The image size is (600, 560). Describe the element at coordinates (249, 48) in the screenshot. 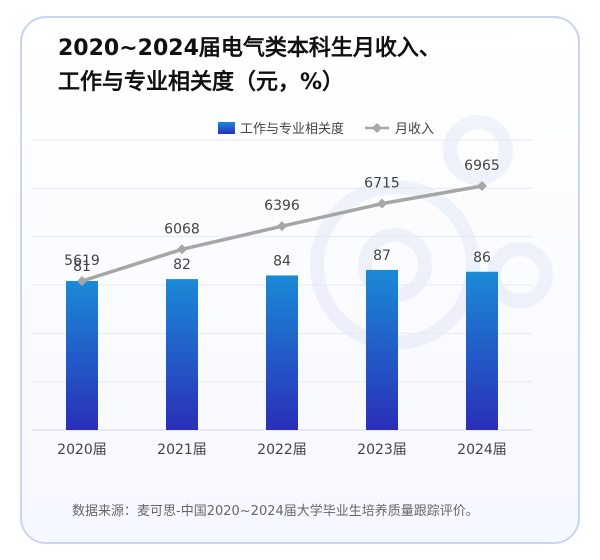

I see `chart-title-line-1: 2020~2024届电气类本科生月收入、` at that location.